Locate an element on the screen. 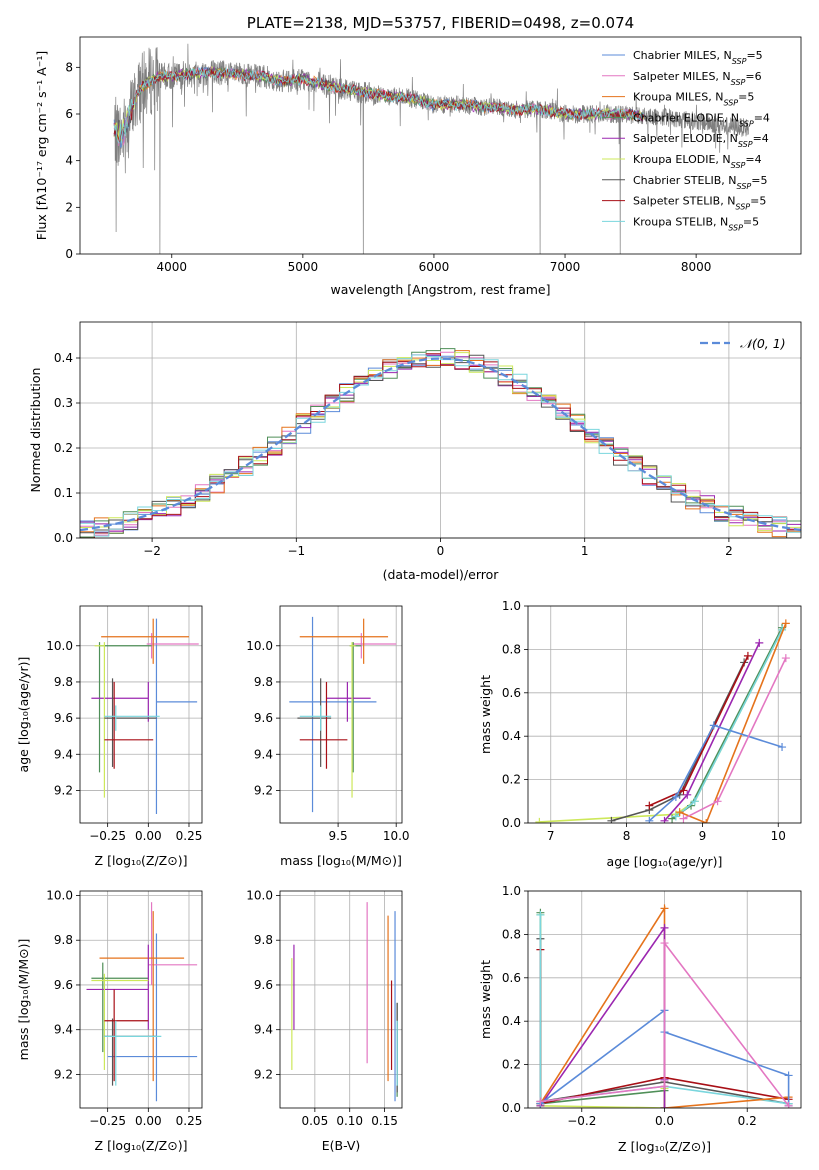 This screenshot has width=819, height=1170. normal-pdf-line is located at coordinates (440, 444).